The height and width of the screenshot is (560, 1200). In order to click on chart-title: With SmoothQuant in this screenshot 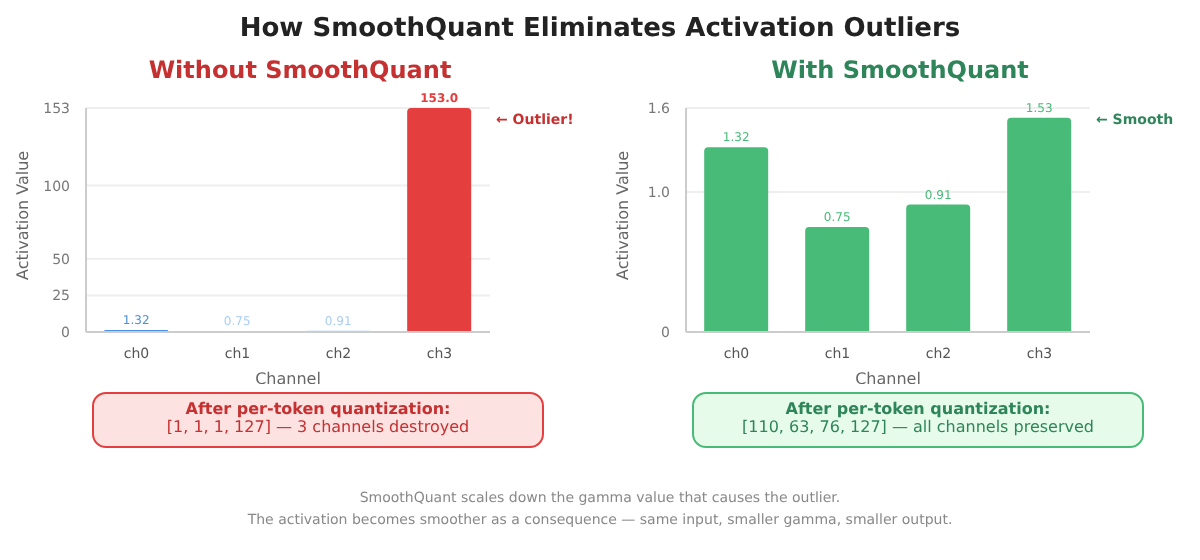, I will do `click(900, 72)`.